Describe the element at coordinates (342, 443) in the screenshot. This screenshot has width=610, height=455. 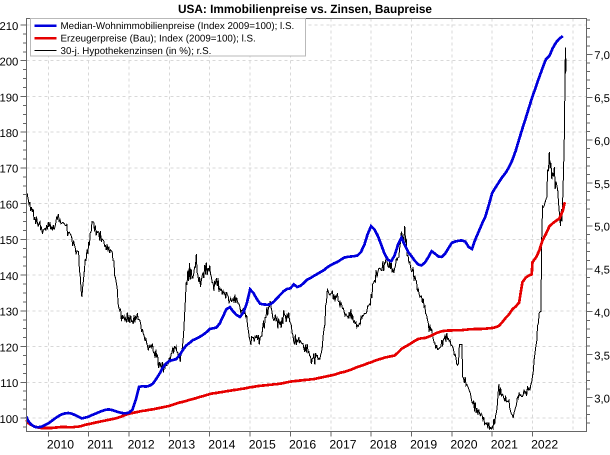
I see `svg-text: 2017` at that location.